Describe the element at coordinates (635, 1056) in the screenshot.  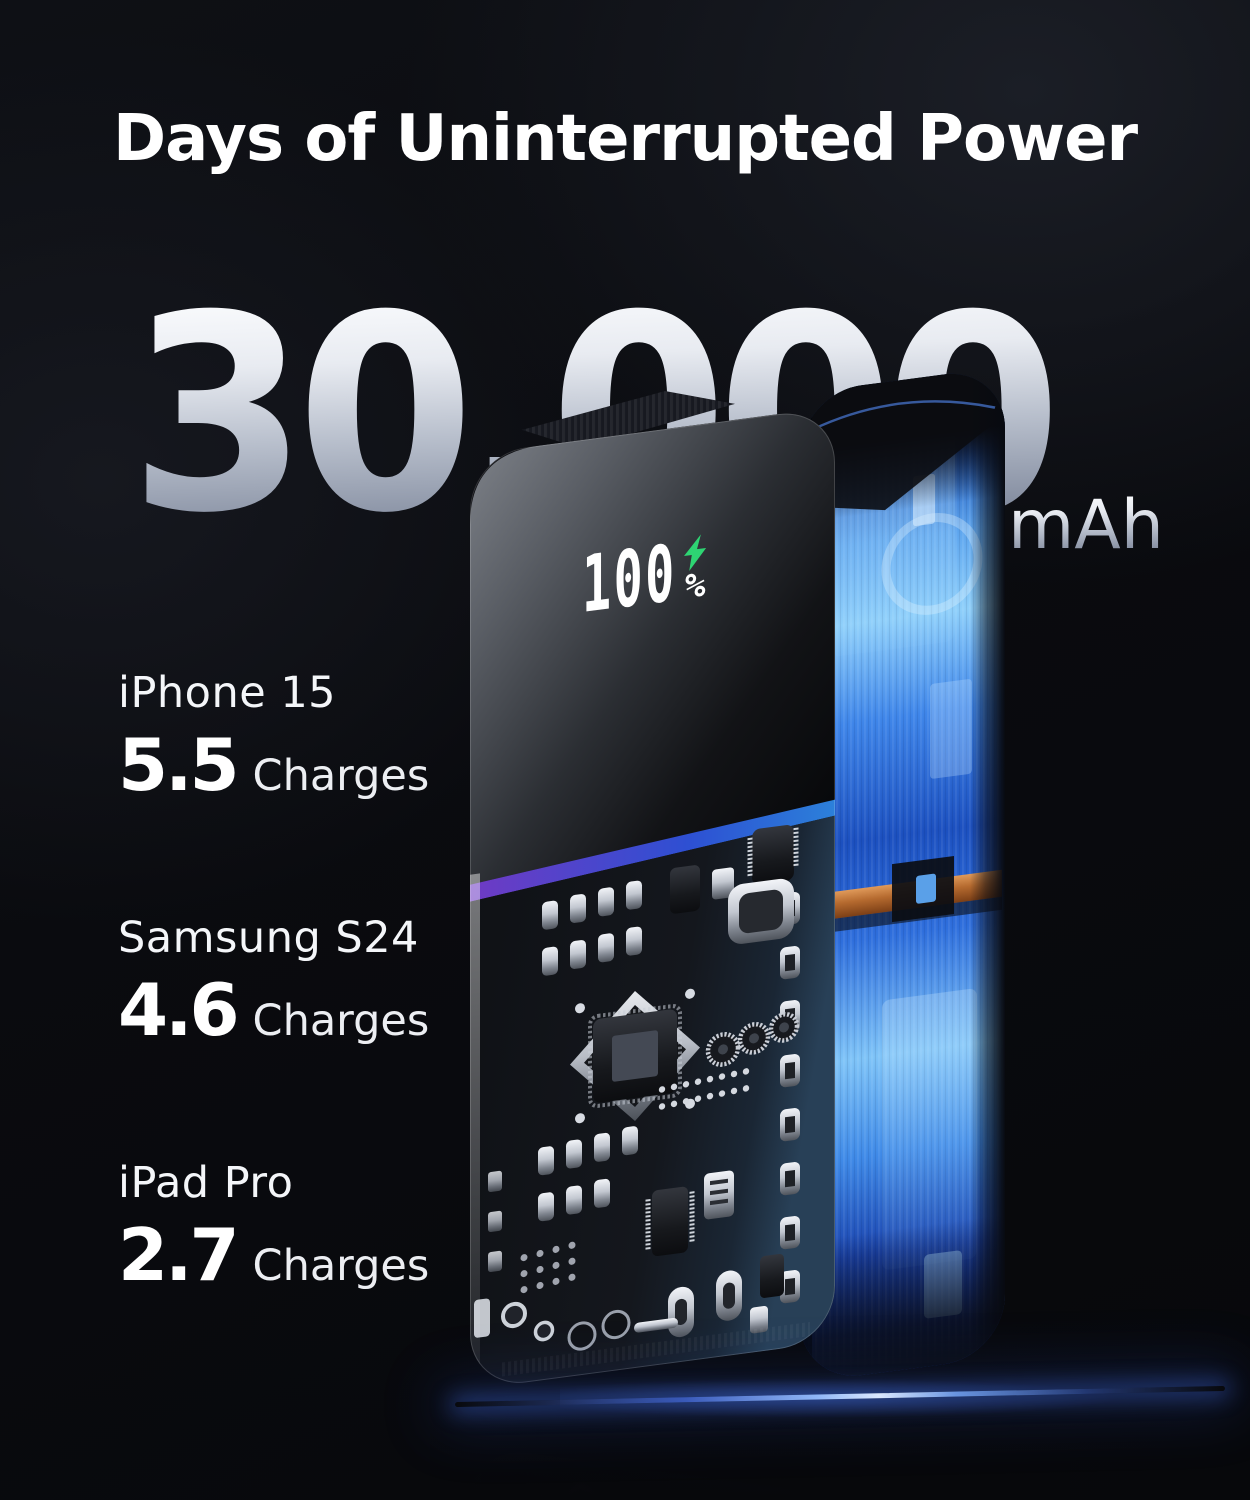
I see `cpu-chip` at that location.